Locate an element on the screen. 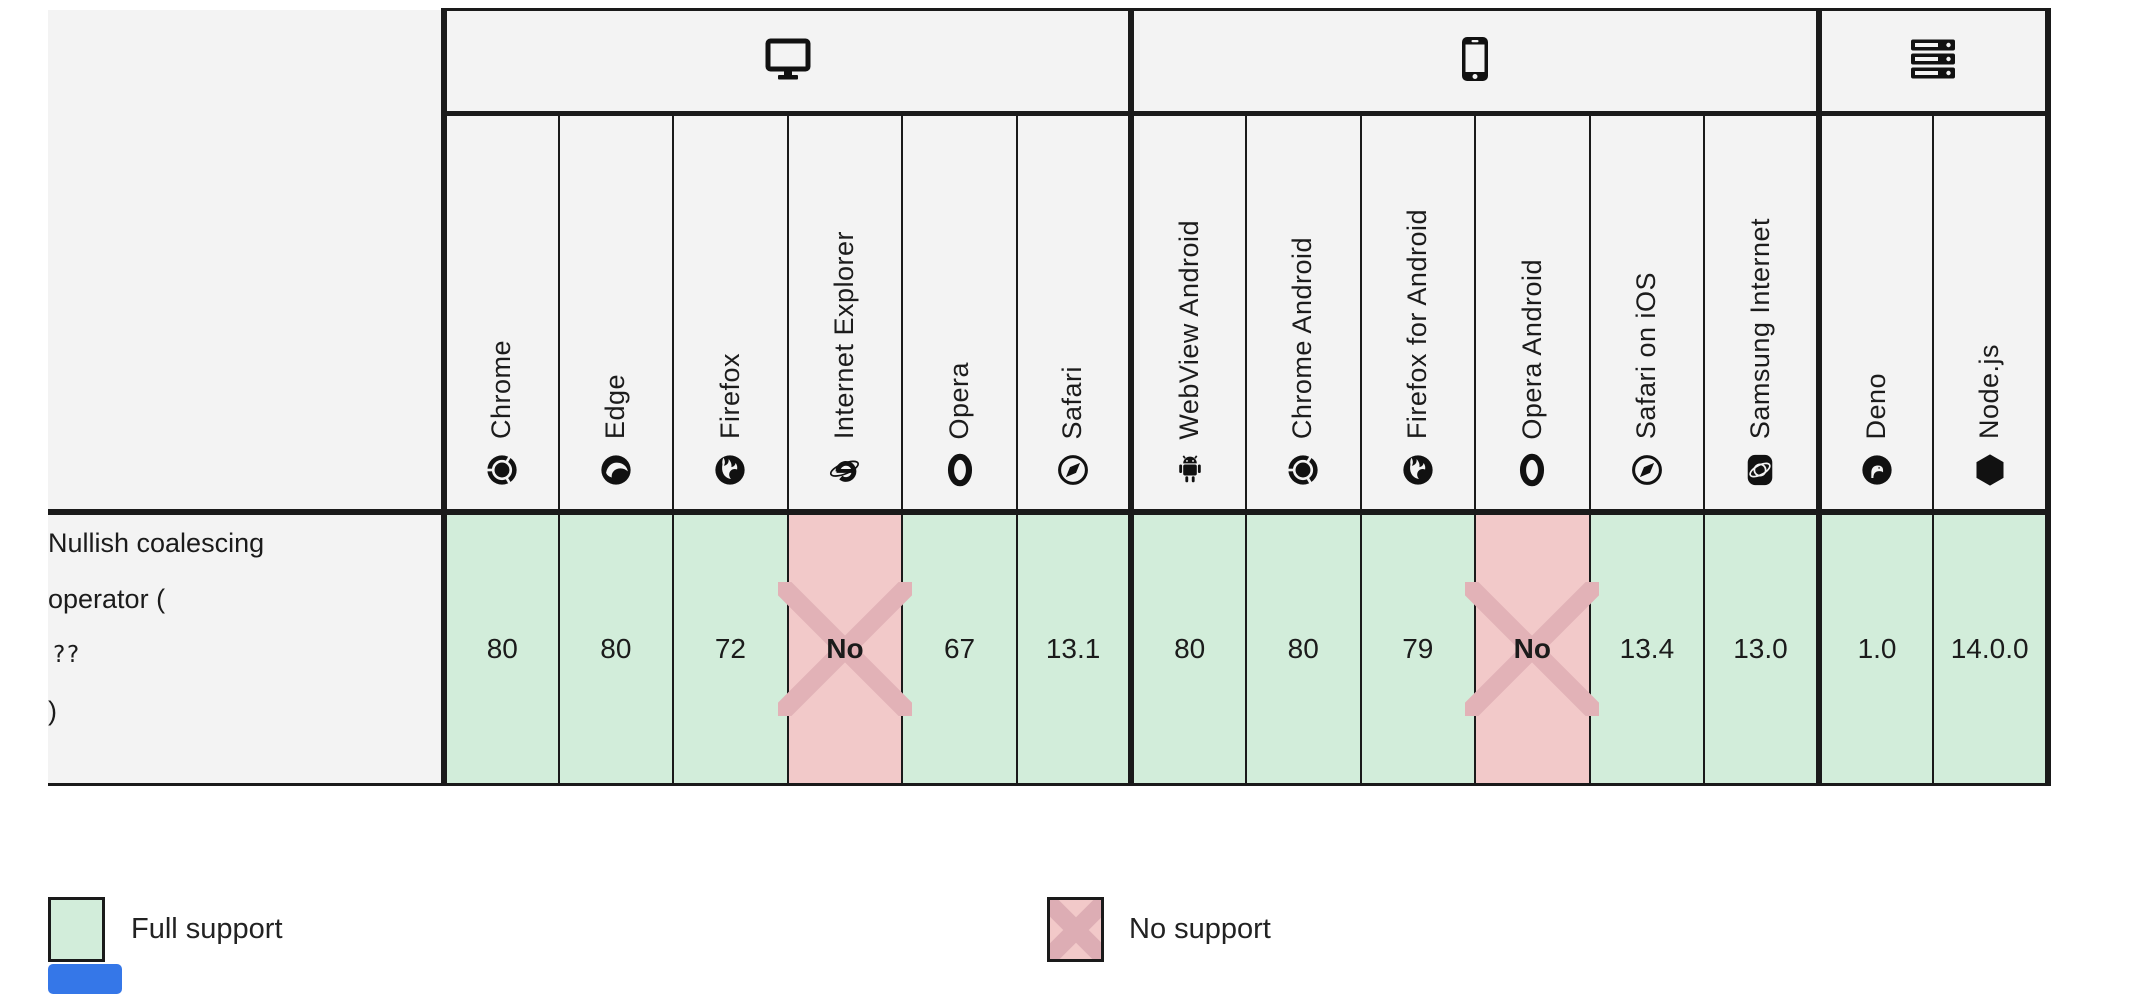 Image resolution: width=2144 pixels, height=1002 pixels. column-header-opera: Opera is located at coordinates (959, 314).